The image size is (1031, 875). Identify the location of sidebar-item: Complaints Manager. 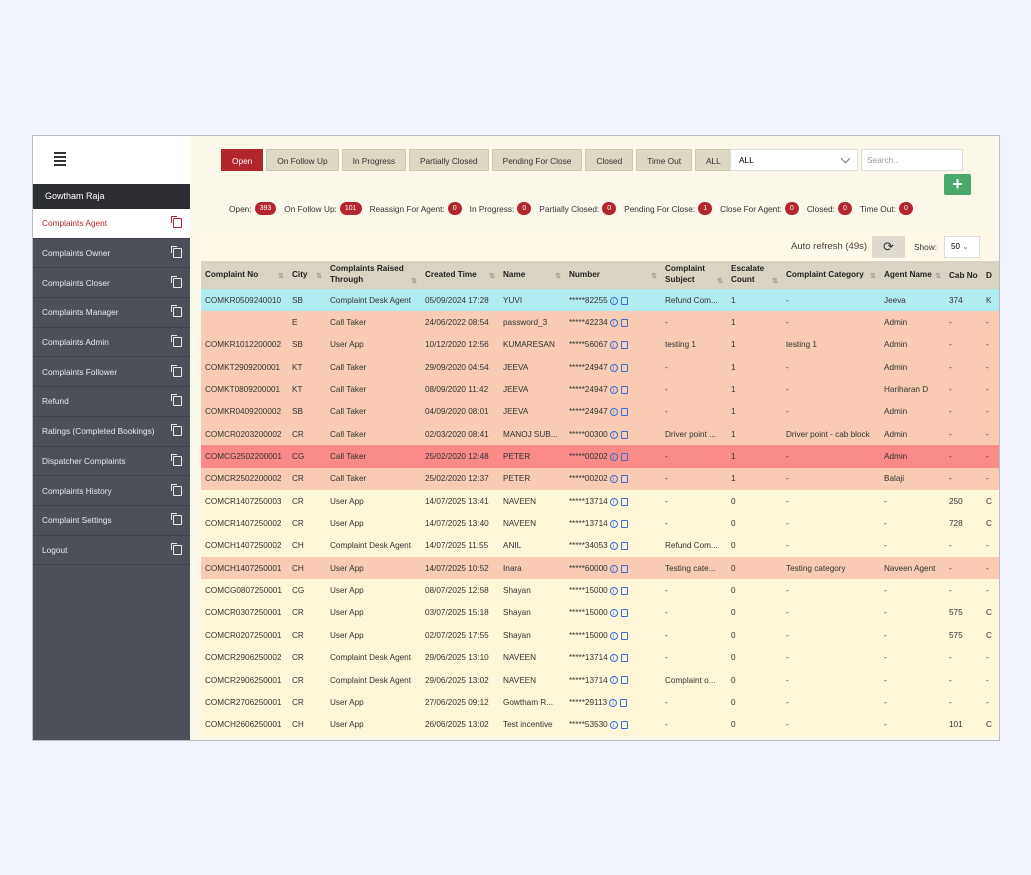
(111, 313).